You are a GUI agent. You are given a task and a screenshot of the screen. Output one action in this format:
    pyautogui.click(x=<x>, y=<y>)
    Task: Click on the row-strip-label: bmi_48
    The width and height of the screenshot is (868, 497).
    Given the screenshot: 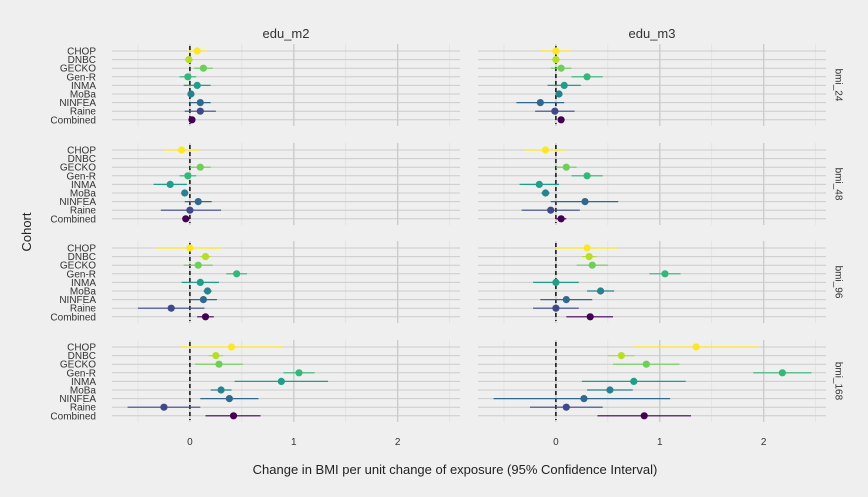 What is the action you would take?
    pyautogui.click(x=837, y=184)
    